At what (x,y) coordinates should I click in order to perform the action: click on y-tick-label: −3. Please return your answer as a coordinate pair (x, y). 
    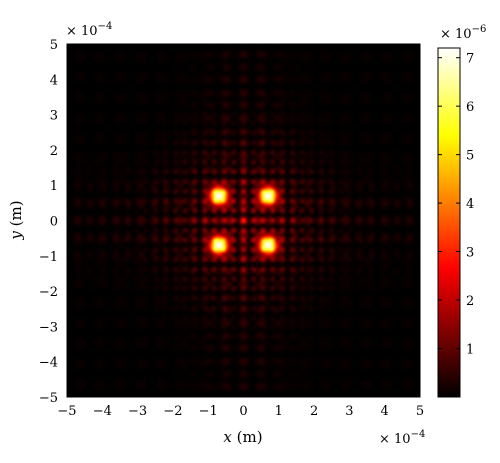
    Looking at the image, I should click on (48, 327).